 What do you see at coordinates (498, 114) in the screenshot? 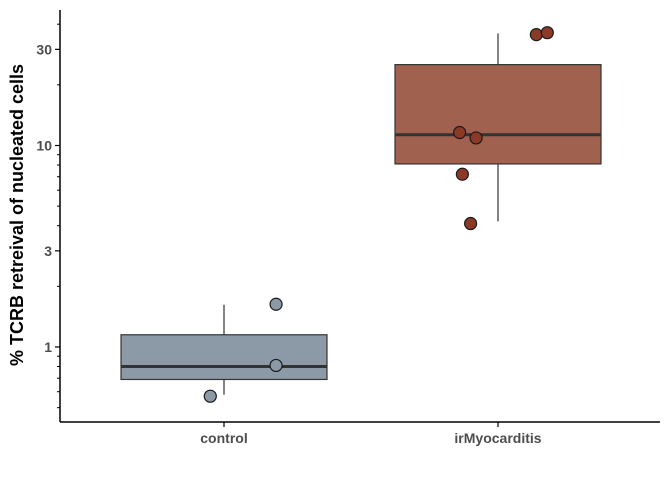
I see `box-irMyocarditis` at bounding box center [498, 114].